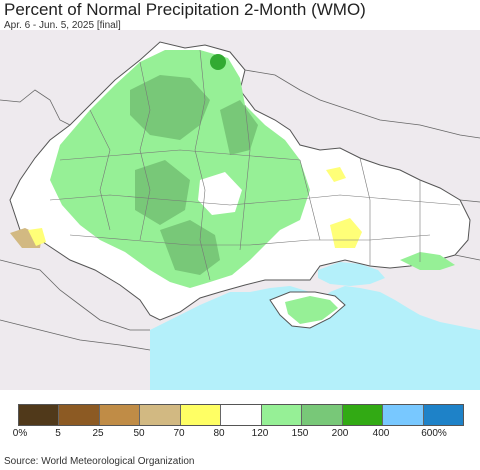 Image resolution: width=480 pixels, height=470 pixels. What do you see at coordinates (139, 433) in the screenshot?
I see `legend-label: 50` at bounding box center [139, 433].